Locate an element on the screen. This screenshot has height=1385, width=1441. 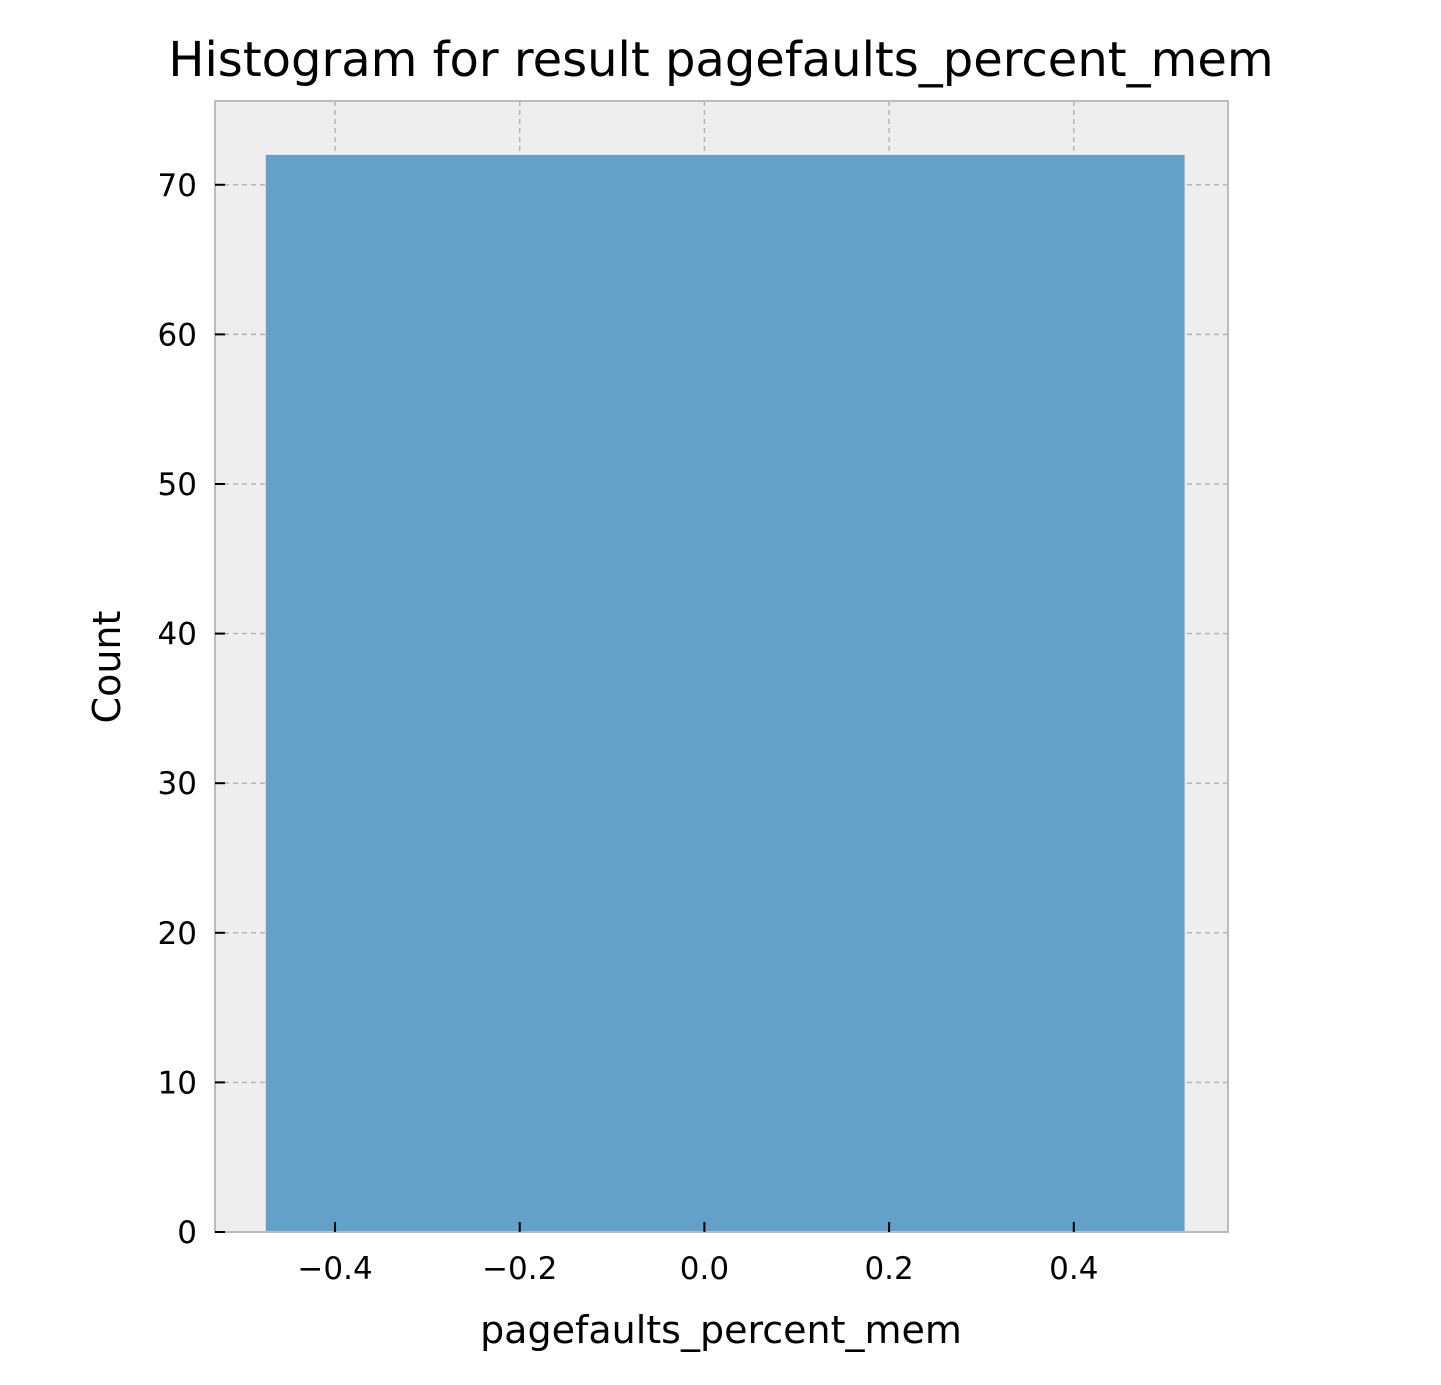
x-axis-ticks: −0.4 −0.2 0.0 0.2 0.4 is located at coordinates (697, 1254).